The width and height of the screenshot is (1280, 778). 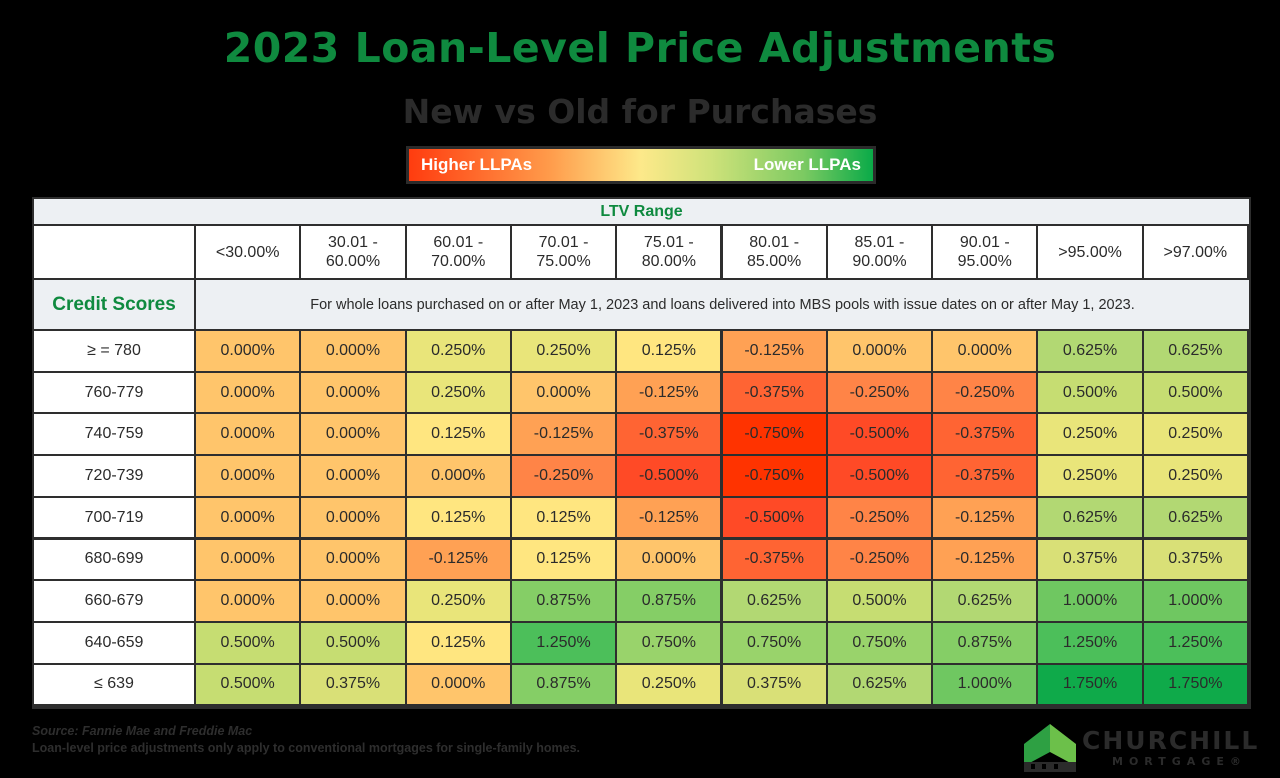 What do you see at coordinates (458, 252) in the screenshot?
I see `column-header: 60.01 - 70.00%` at bounding box center [458, 252].